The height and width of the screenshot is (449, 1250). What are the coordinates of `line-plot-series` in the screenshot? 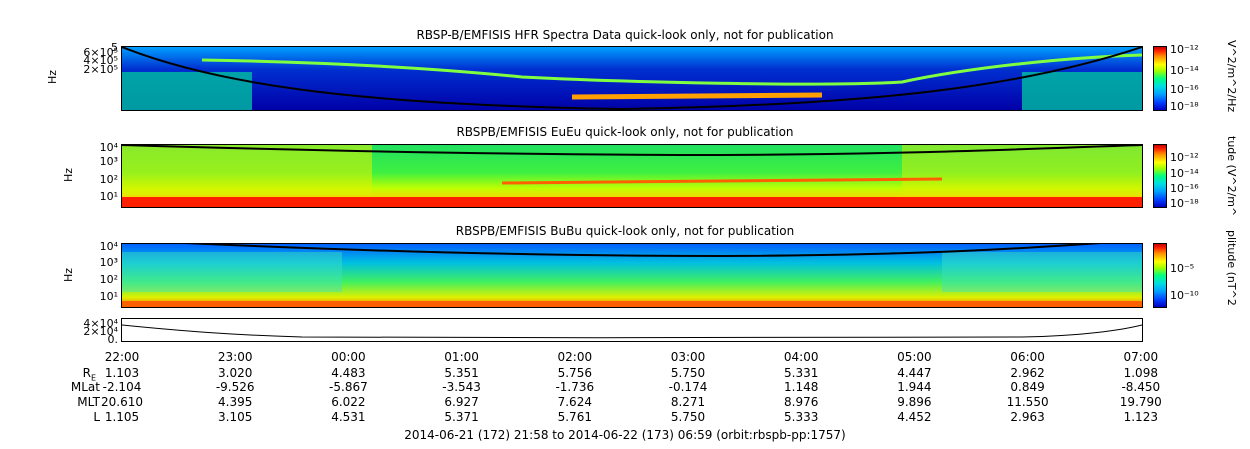 It's located at (632, 331).